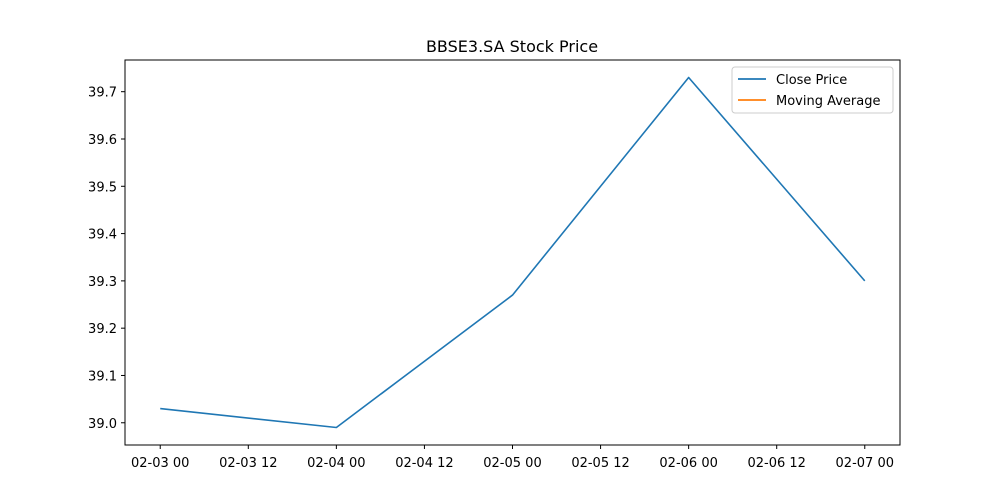  What do you see at coordinates (600, 463) in the screenshot?
I see `x-tick-label: 02-05 12` at bounding box center [600, 463].